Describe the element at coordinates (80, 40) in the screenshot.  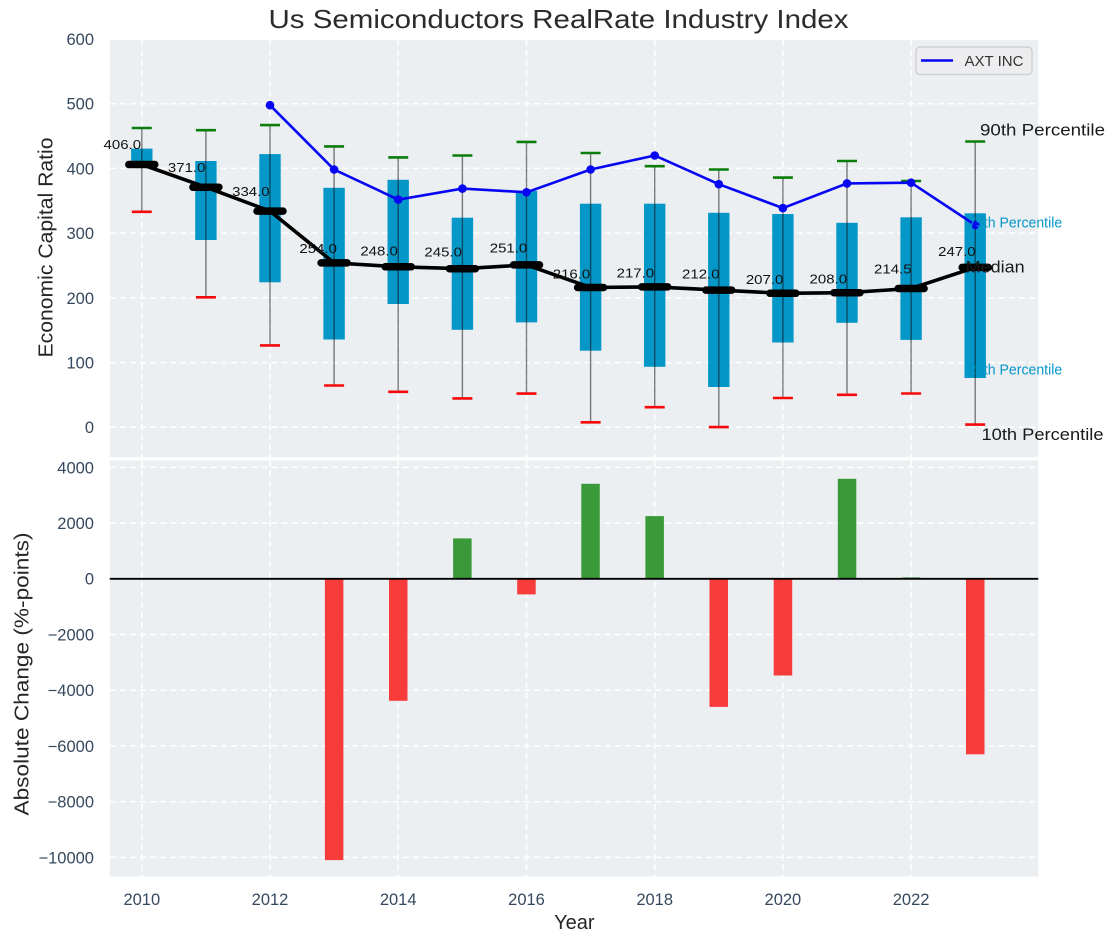
I see `svg-text: 600` at that location.